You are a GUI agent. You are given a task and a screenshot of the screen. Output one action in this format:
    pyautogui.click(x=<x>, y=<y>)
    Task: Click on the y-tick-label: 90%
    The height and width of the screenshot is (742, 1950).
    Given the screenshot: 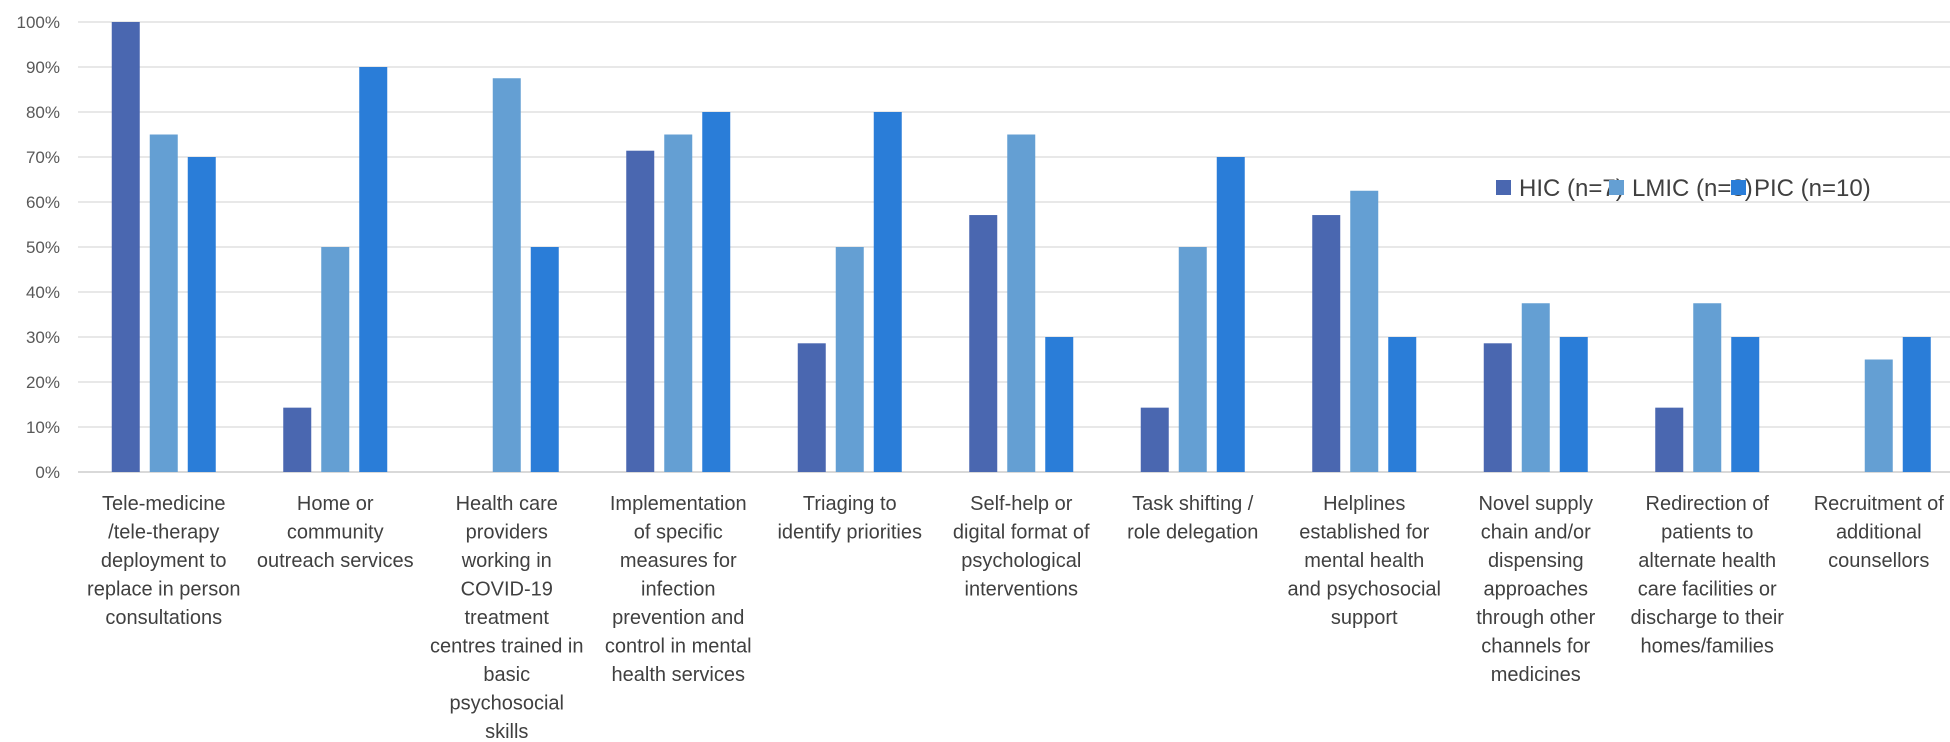 What is the action you would take?
    pyautogui.click(x=43, y=67)
    